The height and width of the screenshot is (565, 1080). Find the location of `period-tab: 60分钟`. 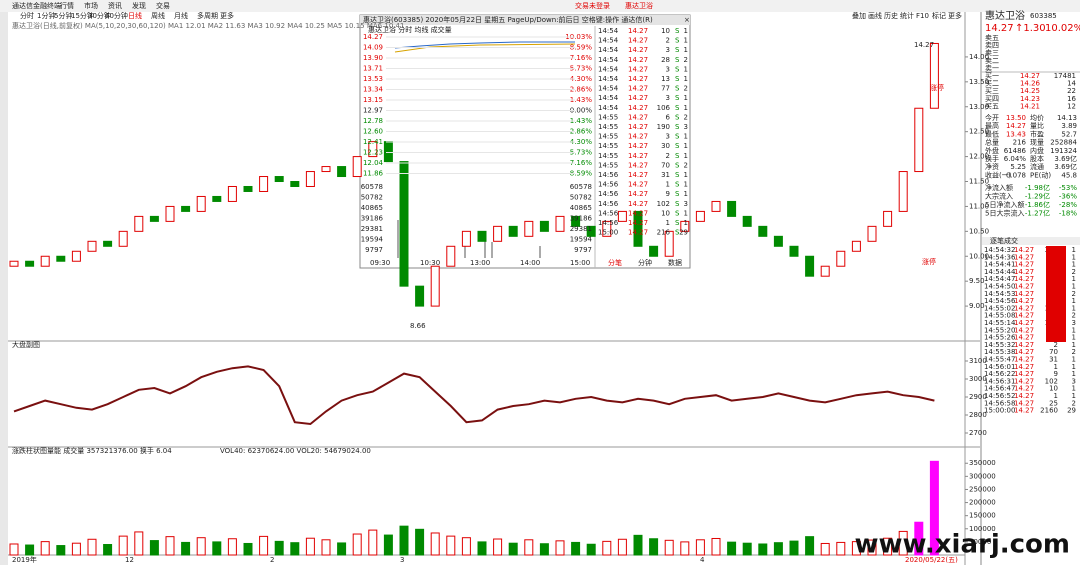

period-tab: 60分钟 is located at coordinates (116, 15).